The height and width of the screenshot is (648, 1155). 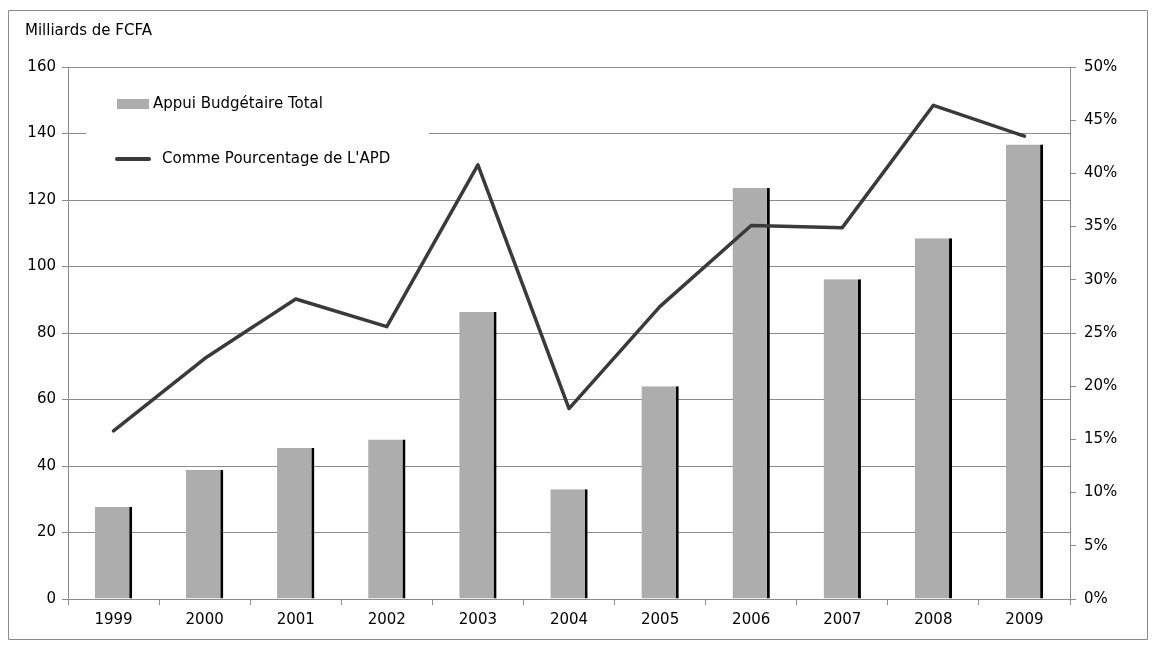 What do you see at coordinates (238, 102) in the screenshot?
I see `legend-label: Appui Budgétaire Total` at bounding box center [238, 102].